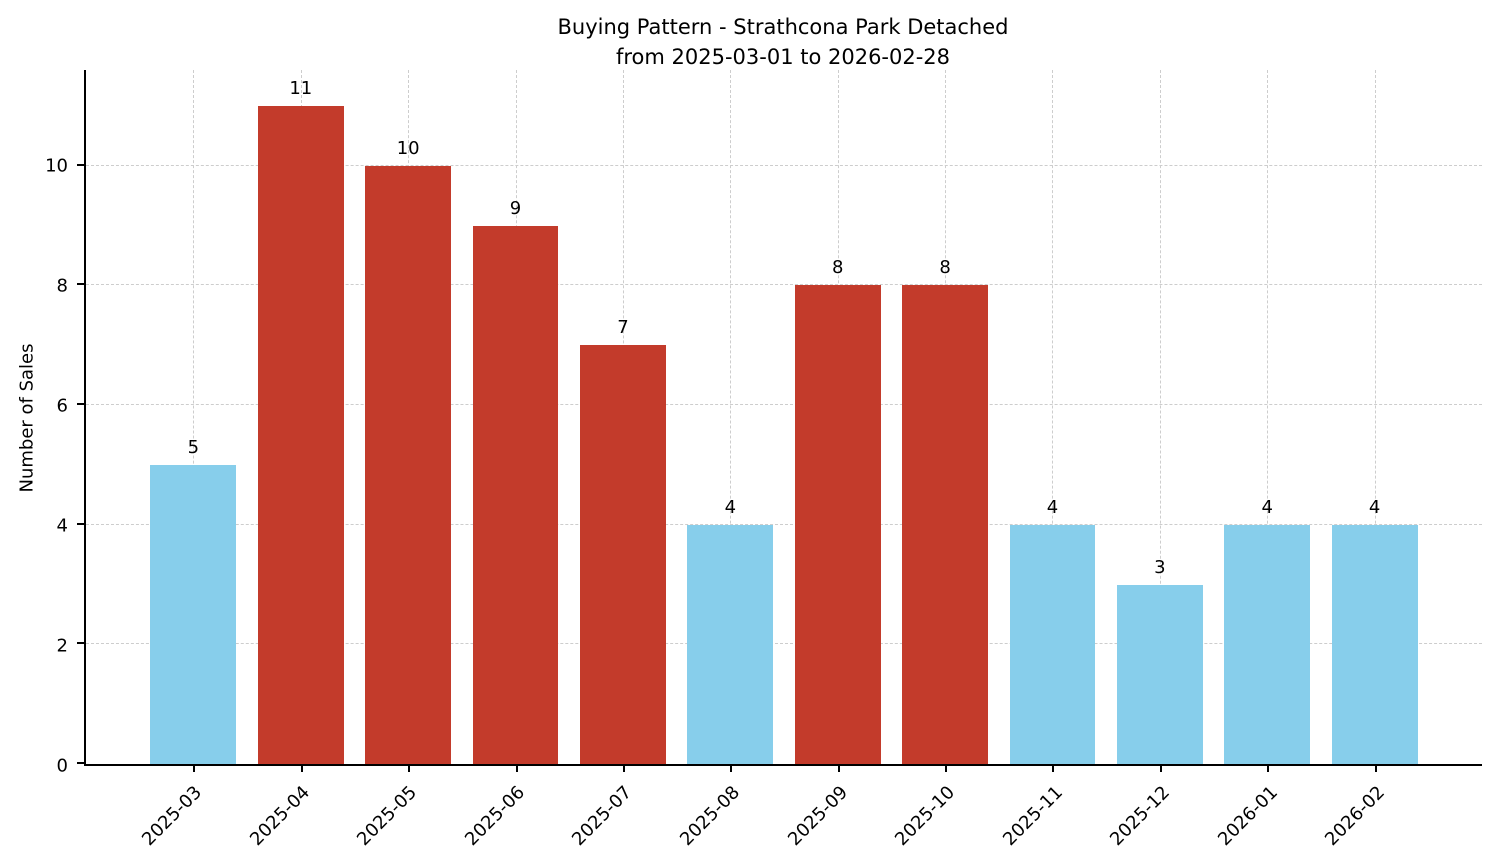 Image resolution: width=1494 pixels, height=863 pixels. I want to click on bar-value-label-2025-08: 4, so click(730, 507).